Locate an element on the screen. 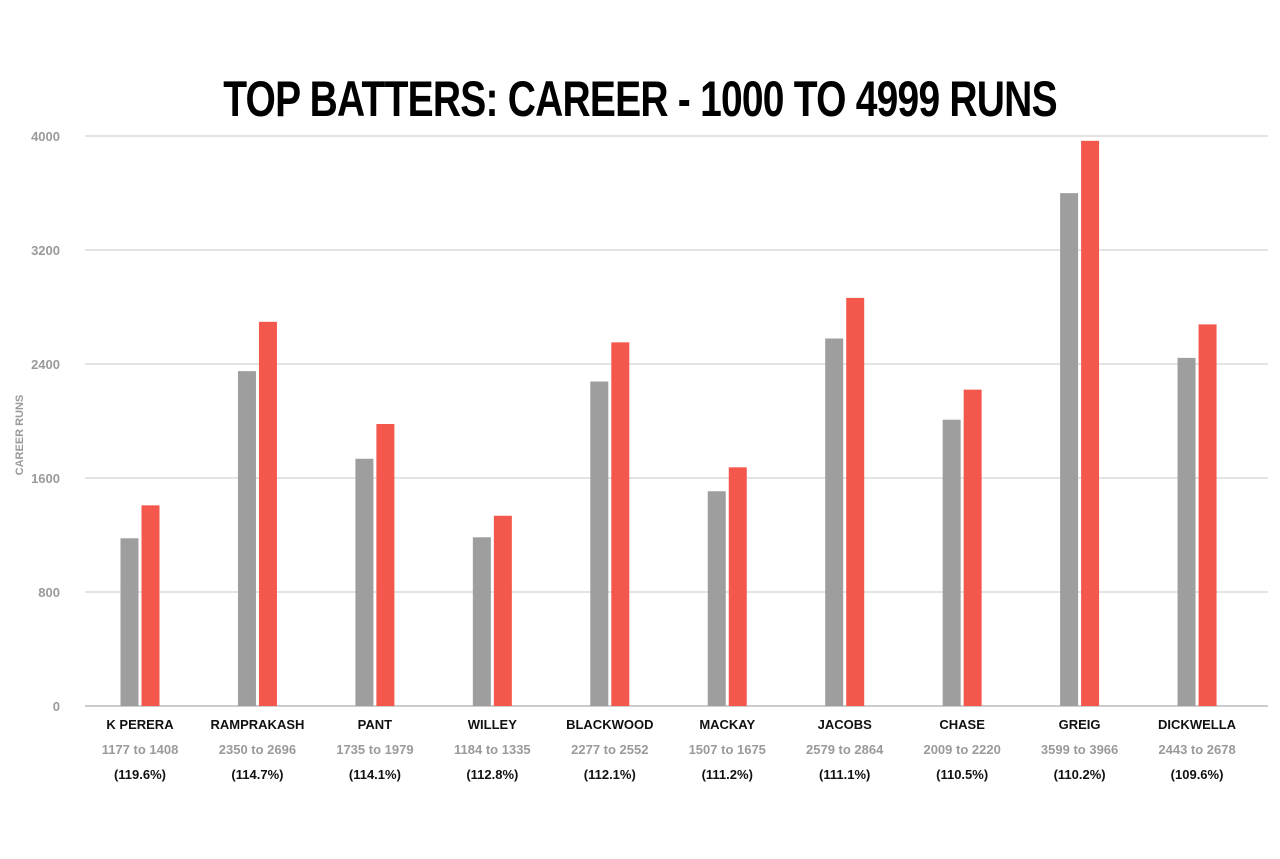  percentage-label: (114.1%) is located at coordinates (375, 774).